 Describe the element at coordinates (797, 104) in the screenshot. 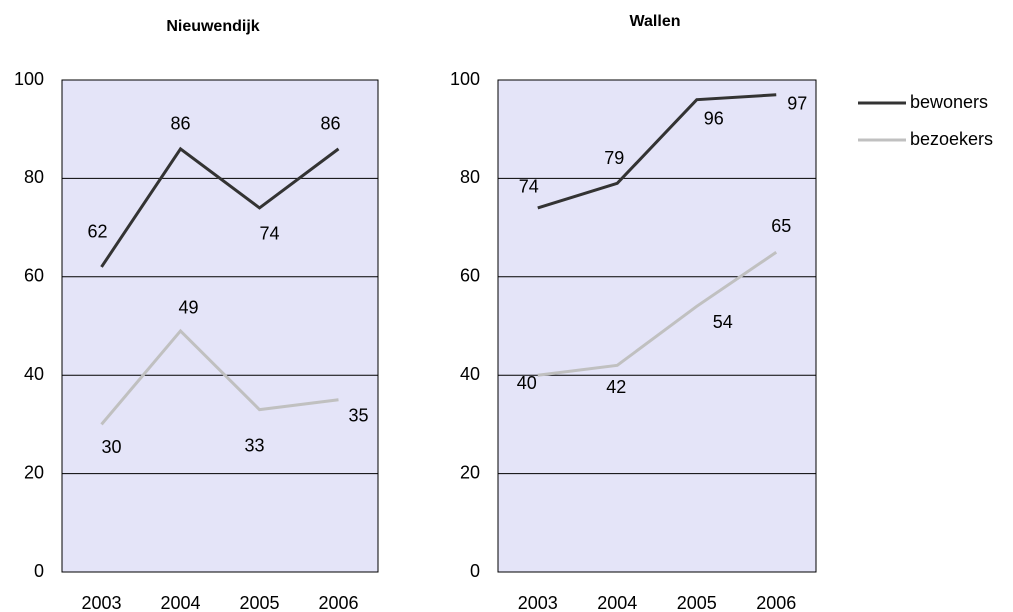

I see `data-label: 97` at that location.